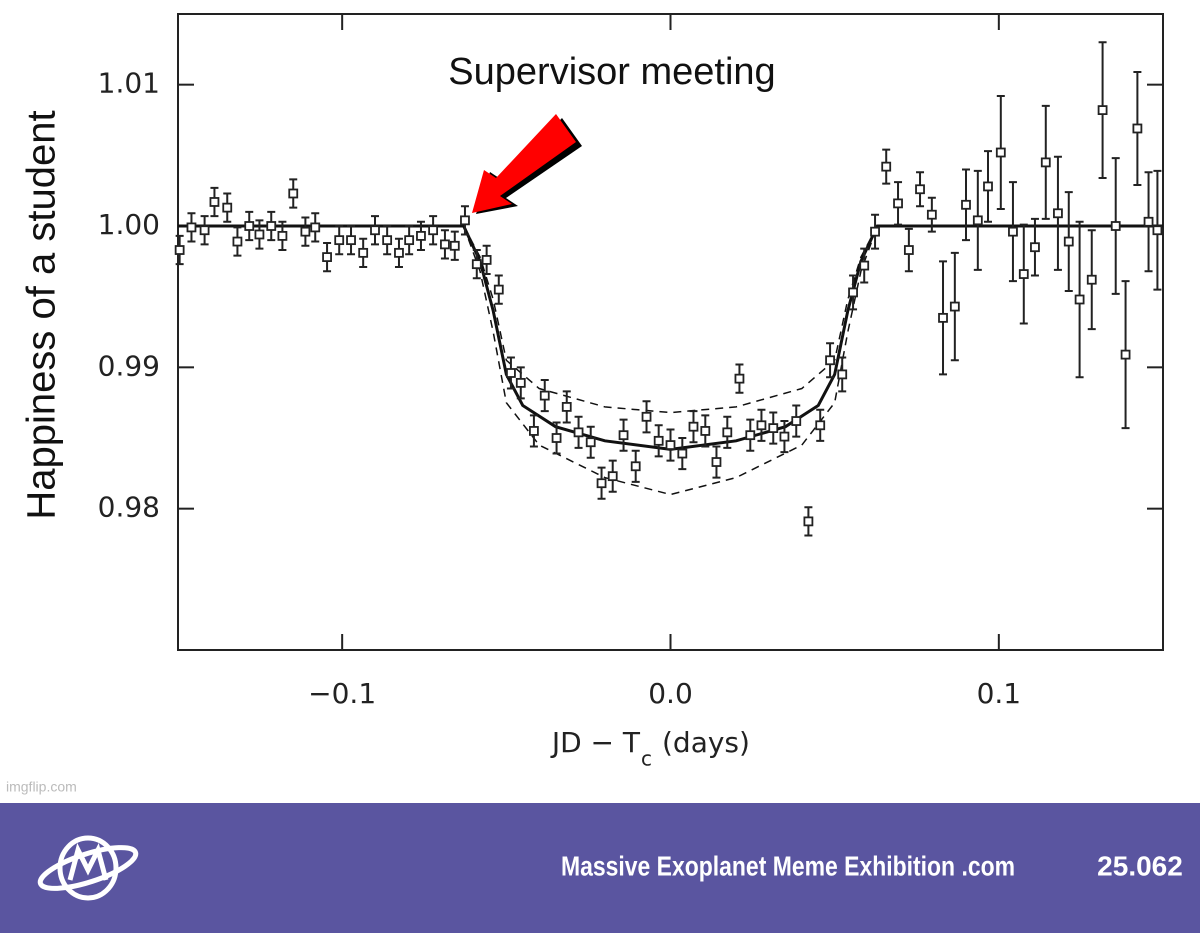  What do you see at coordinates (595, 742) in the screenshot?
I see `x-axis-label: JD − T` at bounding box center [595, 742].